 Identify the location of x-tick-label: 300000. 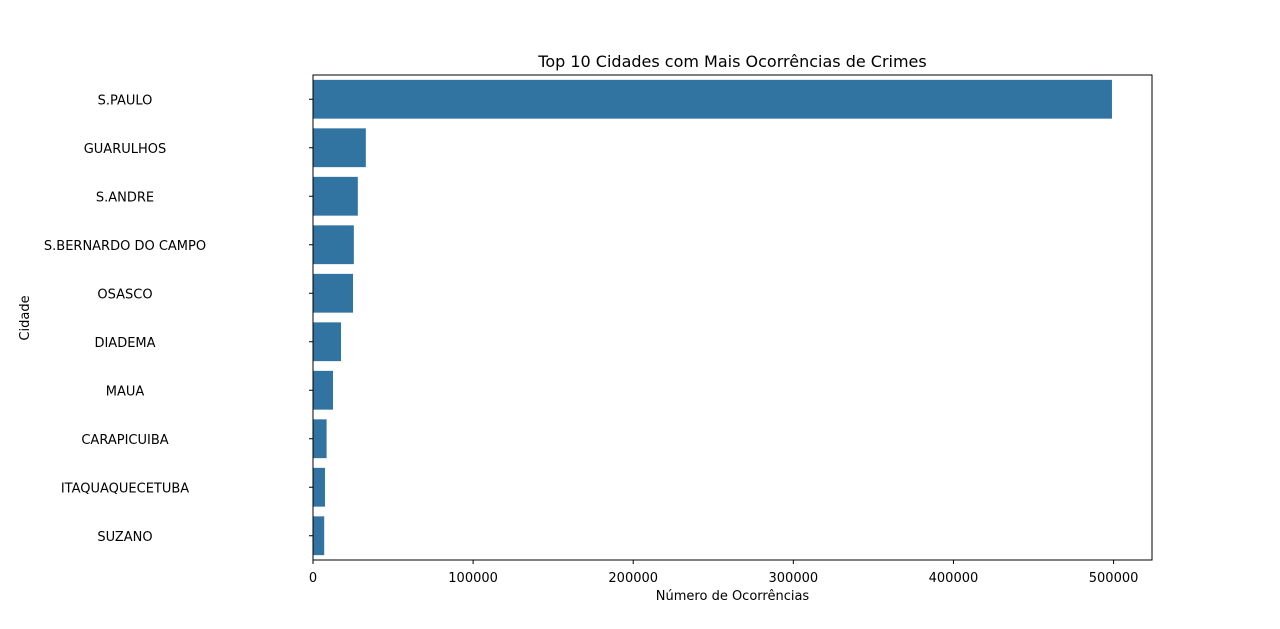
(794, 578).